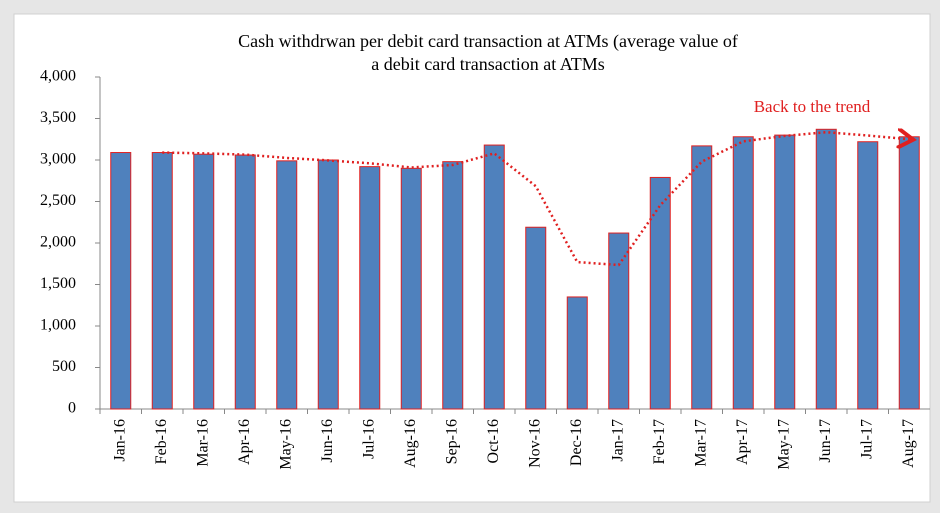 The height and width of the screenshot is (513, 940). I want to click on x-tick-label: Aug-17, so click(908, 443).